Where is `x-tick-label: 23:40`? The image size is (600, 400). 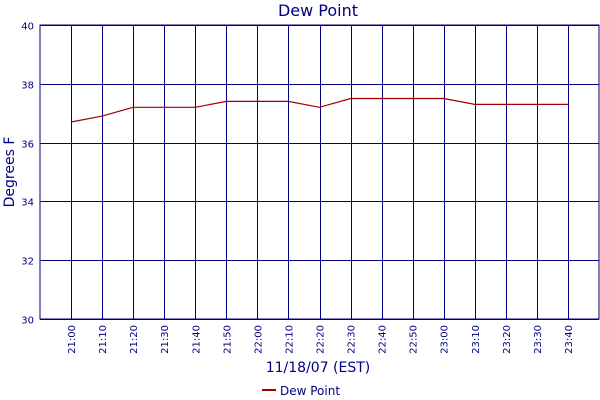
x-tick-label: 23:40 is located at coordinates (569, 339).